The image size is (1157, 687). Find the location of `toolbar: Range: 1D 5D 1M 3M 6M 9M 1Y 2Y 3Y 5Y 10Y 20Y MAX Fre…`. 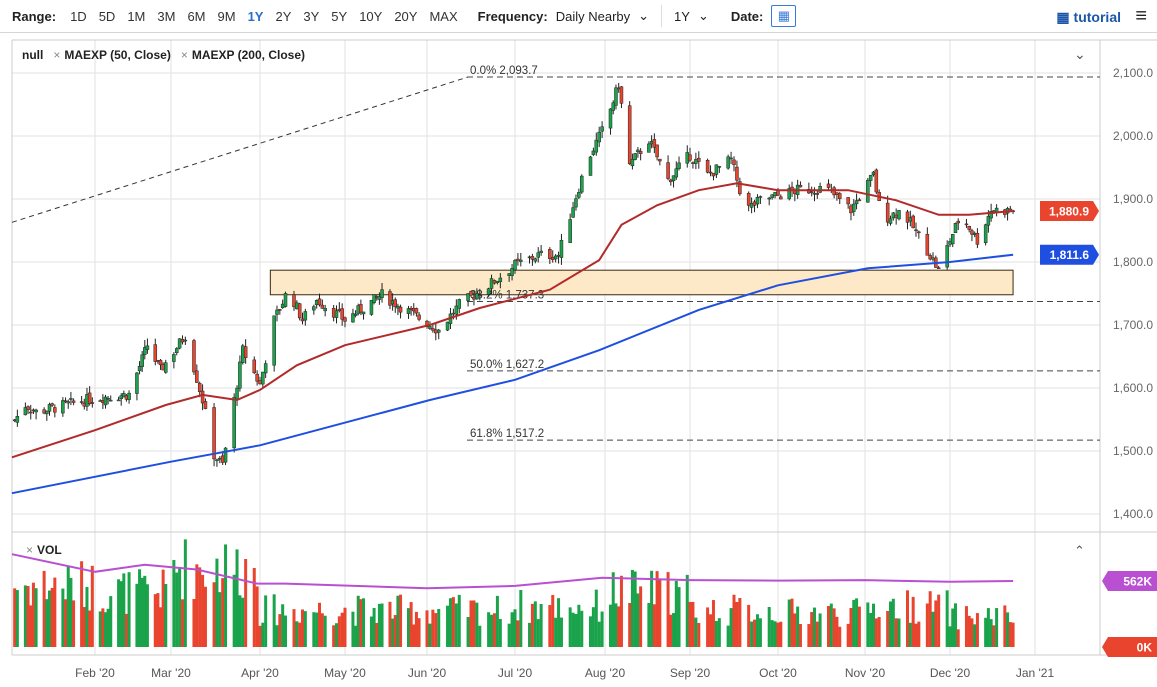

toolbar: Range: 1D 5D 1M 3M 6M 9M 1Y 2Y 3Y 5Y 10Y 20Y MAX Fre… is located at coordinates (578, 16).